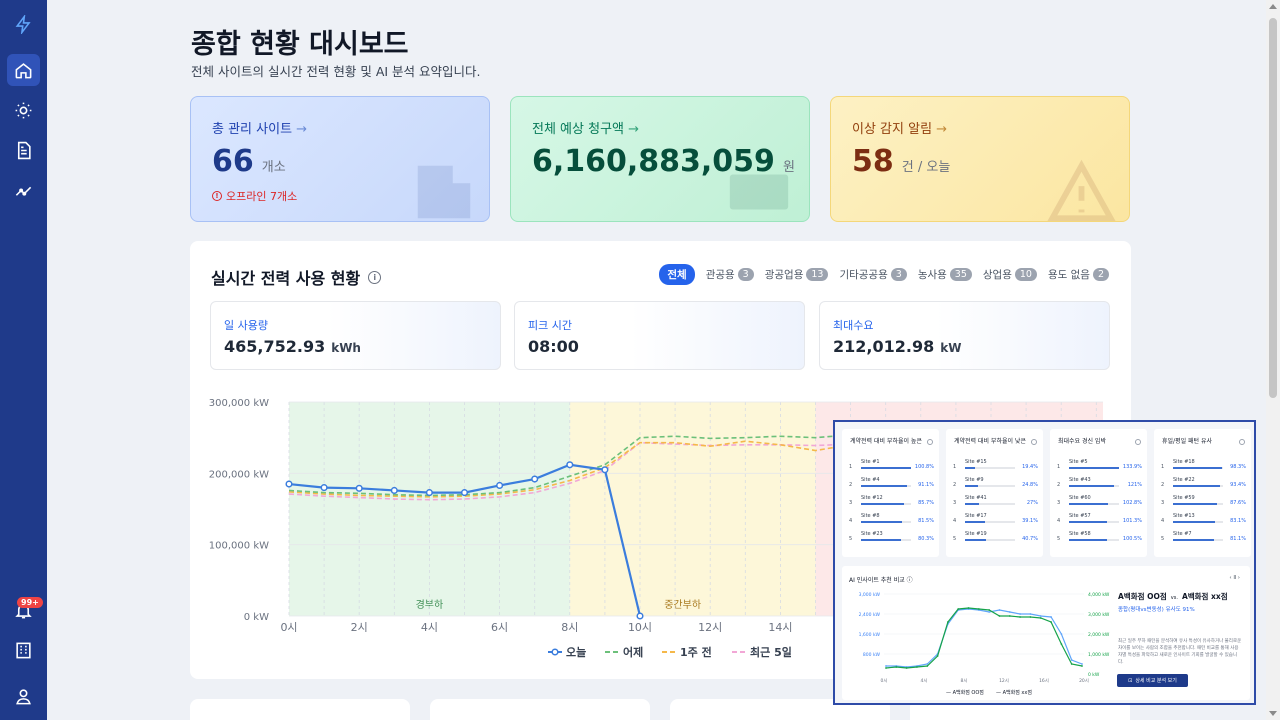  What do you see at coordinates (1273, 208) in the screenshot?
I see `scroll-thumb` at bounding box center [1273, 208].